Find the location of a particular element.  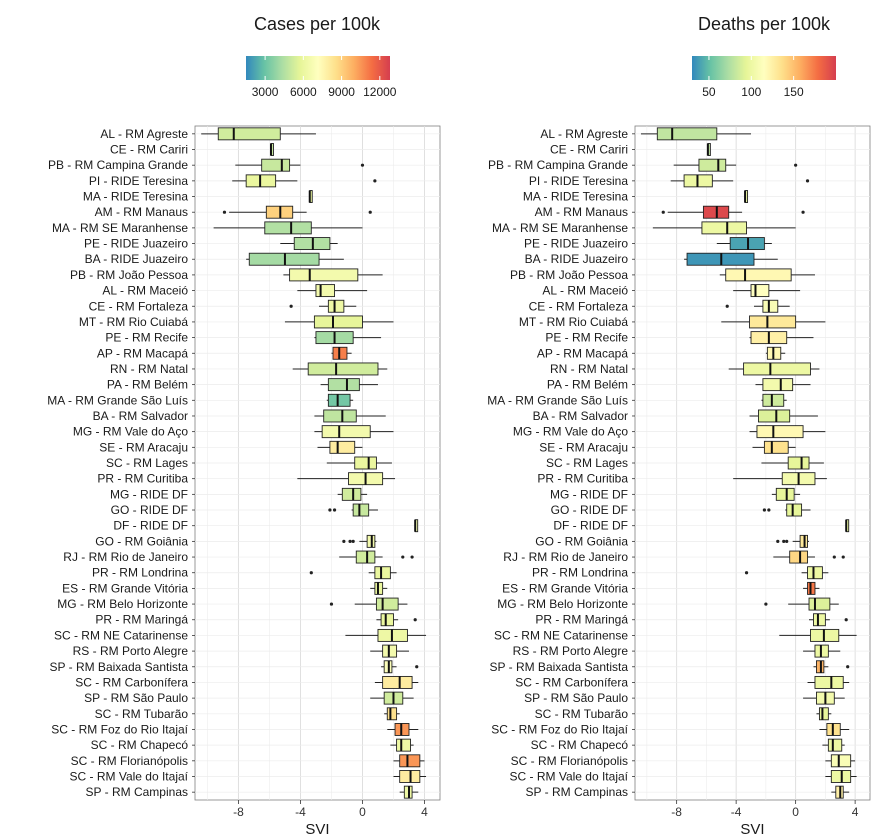

cases-category-label: PB - RM João Pessoa is located at coordinates (129, 275).